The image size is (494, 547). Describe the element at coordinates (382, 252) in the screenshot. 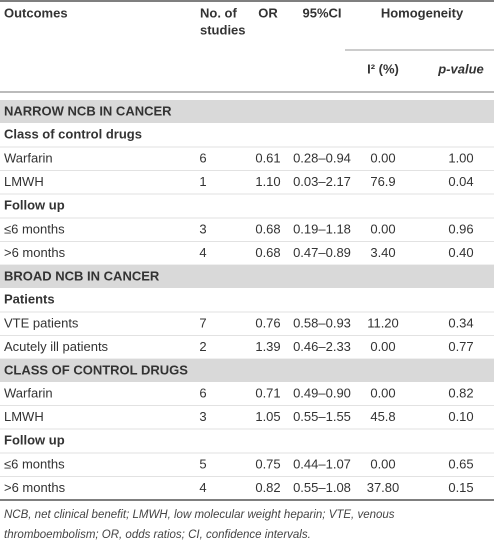

I see `cell: 3.40` at that location.